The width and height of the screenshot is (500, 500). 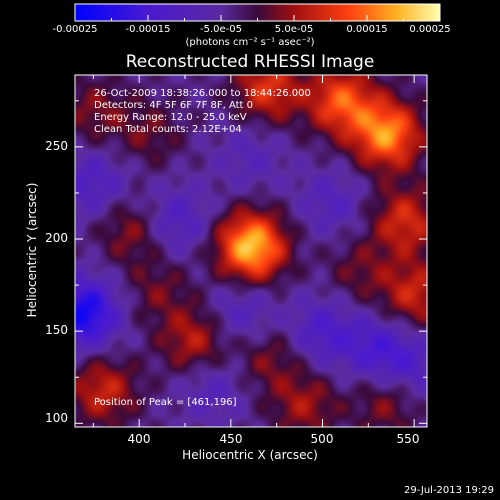 I want to click on colorbar-tick-label: 0.00025, so click(x=430, y=29).